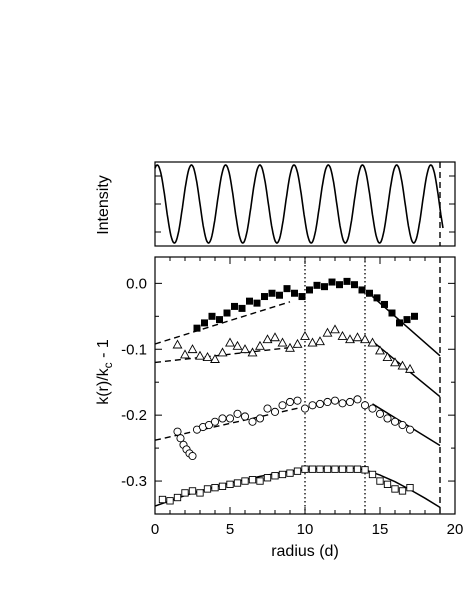 The height and width of the screenshot is (599, 463). Describe the element at coordinates (134, 481) in the screenshot. I see `y-tick-label: -0.3` at that location.